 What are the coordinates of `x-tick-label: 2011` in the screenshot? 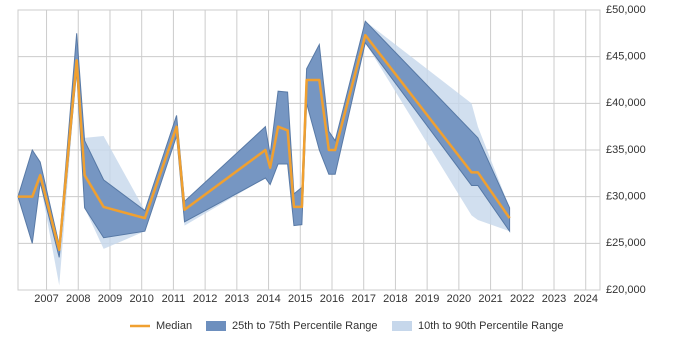 It's located at (174, 299).